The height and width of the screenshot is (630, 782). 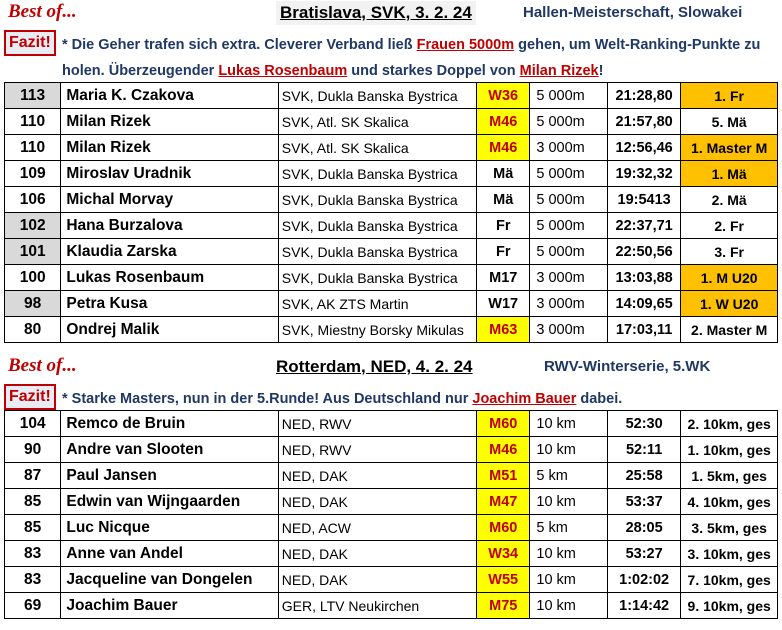 What do you see at coordinates (503, 501) in the screenshot?
I see `class-cell: M47` at bounding box center [503, 501].